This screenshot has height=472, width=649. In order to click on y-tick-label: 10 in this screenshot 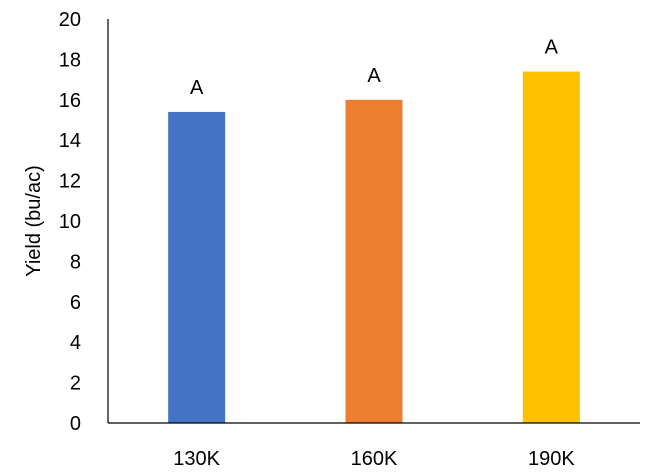, I will do `click(70, 222)`.